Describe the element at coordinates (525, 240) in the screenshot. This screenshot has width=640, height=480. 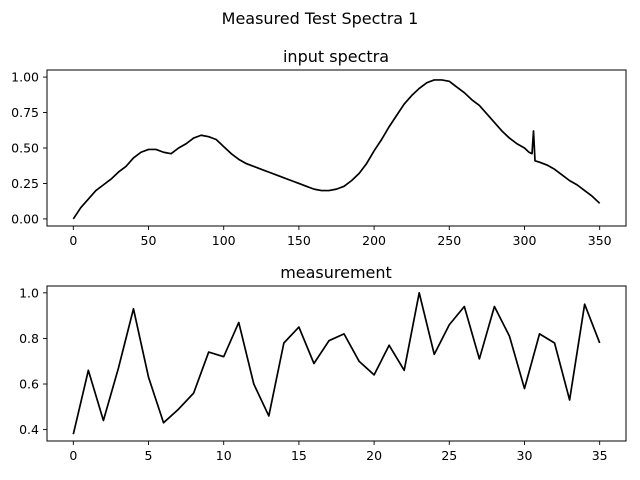
I see `input-spectra-xtick-label: 300` at that location.